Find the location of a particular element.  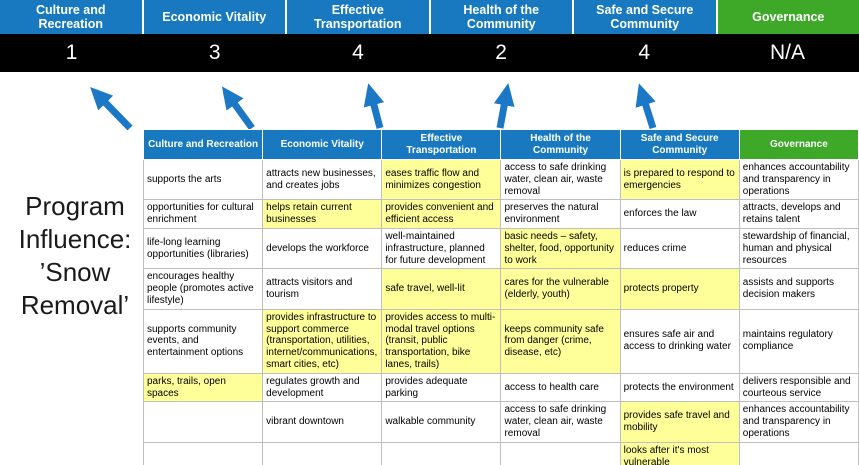

matrix-row: looks after it's most vulnerable is located at coordinates (500, 453).